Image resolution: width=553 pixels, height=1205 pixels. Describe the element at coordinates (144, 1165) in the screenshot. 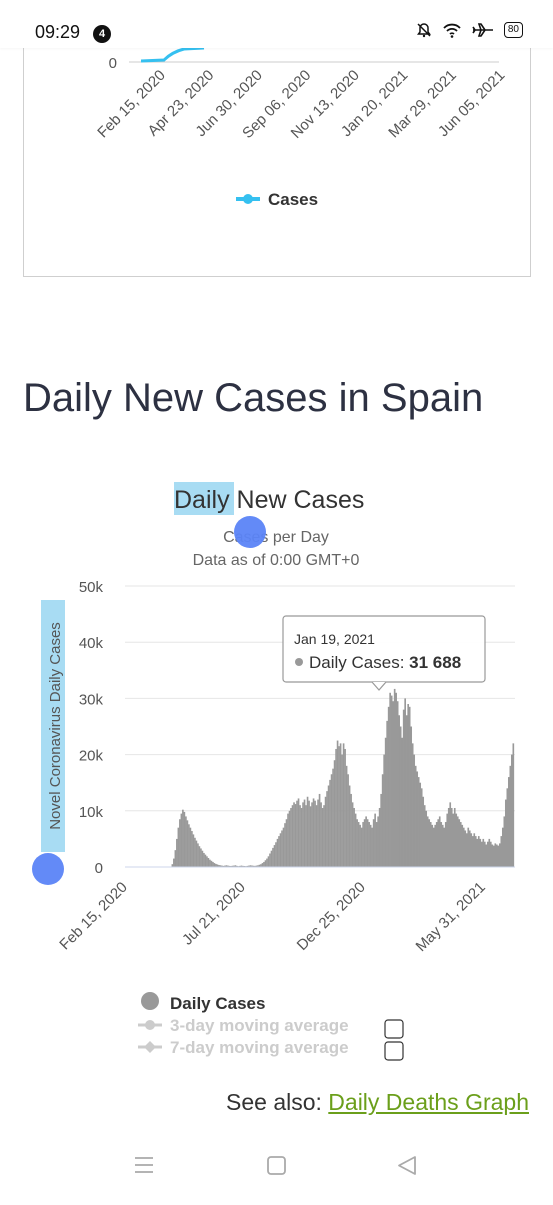

I see `menu-icon` at that location.